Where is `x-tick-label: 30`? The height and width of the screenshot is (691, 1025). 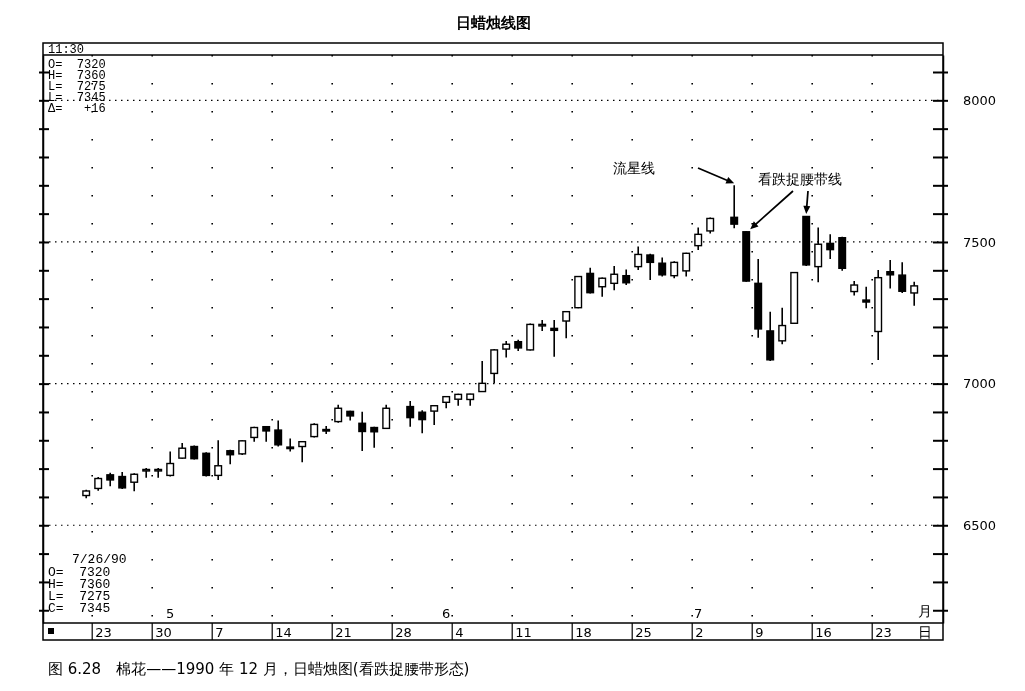 x-tick-label: 30 is located at coordinates (163, 632).